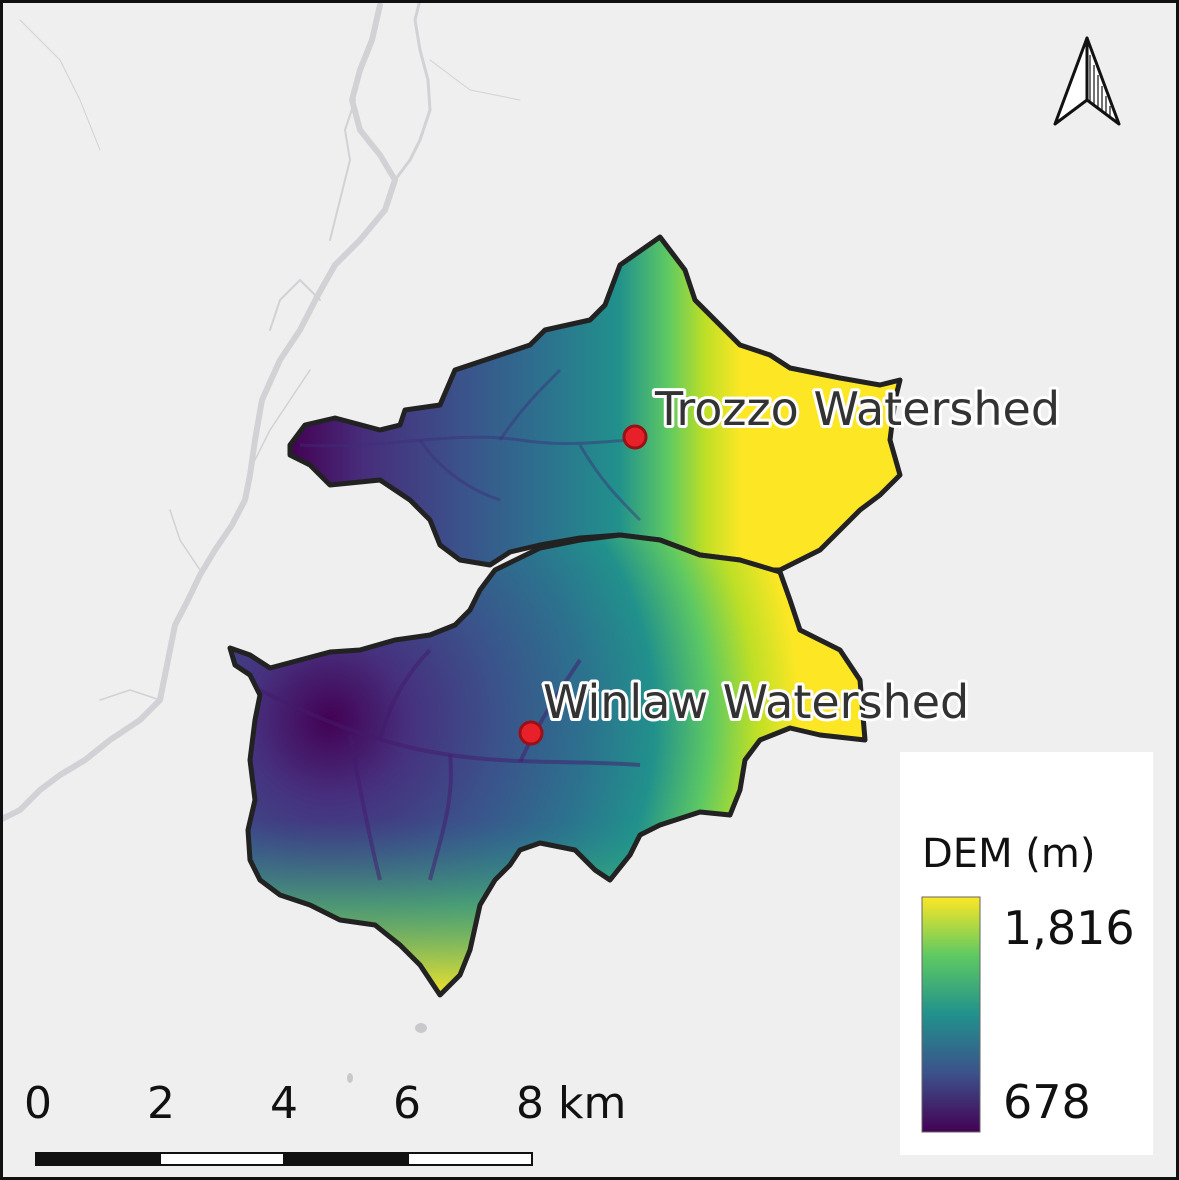 This screenshot has height=1180, width=1179. Describe the element at coordinates (756, 702) in the screenshot. I see `winlaw-label: Winlaw Watershed` at that location.